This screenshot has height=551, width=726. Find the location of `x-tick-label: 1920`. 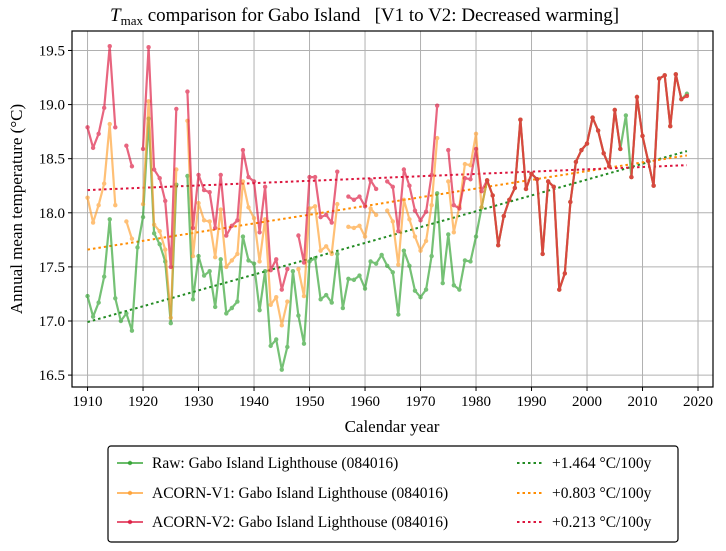

x-tick-label: 1920 is located at coordinates (143, 402).